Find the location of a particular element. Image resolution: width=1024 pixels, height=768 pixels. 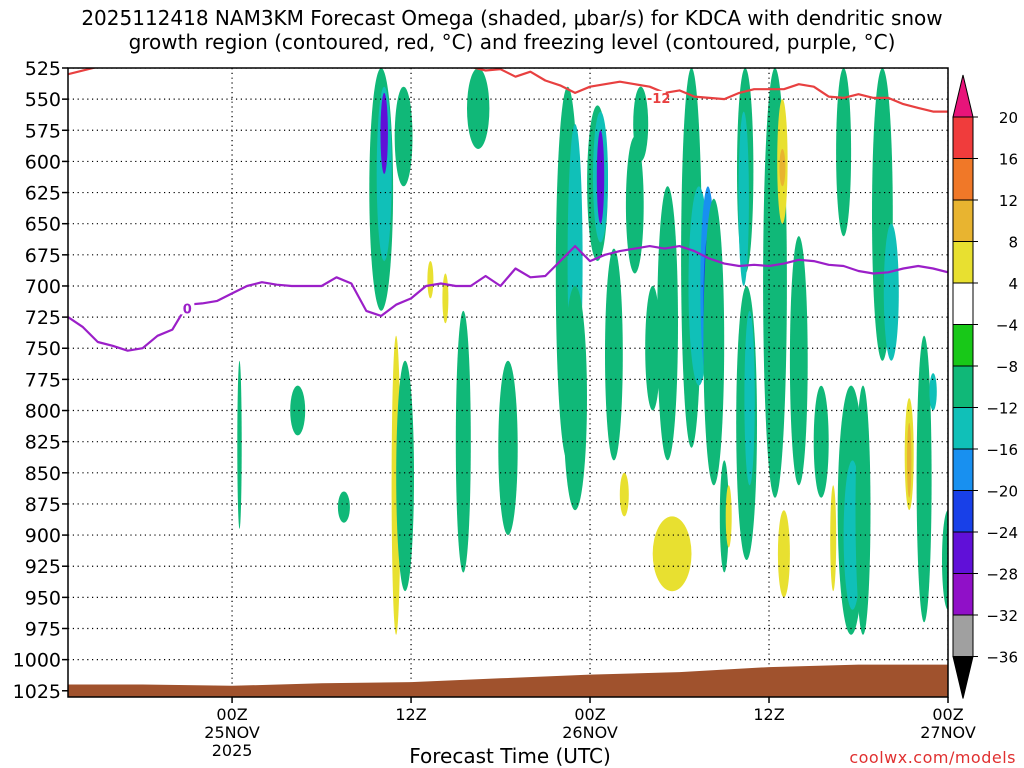

y-tick-label: 825 is located at coordinates (43, 443).